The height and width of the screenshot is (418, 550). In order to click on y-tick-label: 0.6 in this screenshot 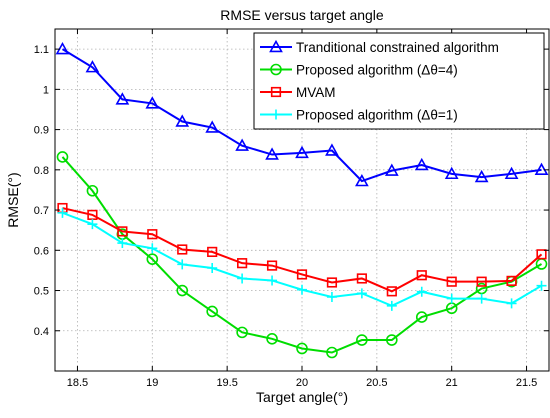, I will do `click(41, 251)`.